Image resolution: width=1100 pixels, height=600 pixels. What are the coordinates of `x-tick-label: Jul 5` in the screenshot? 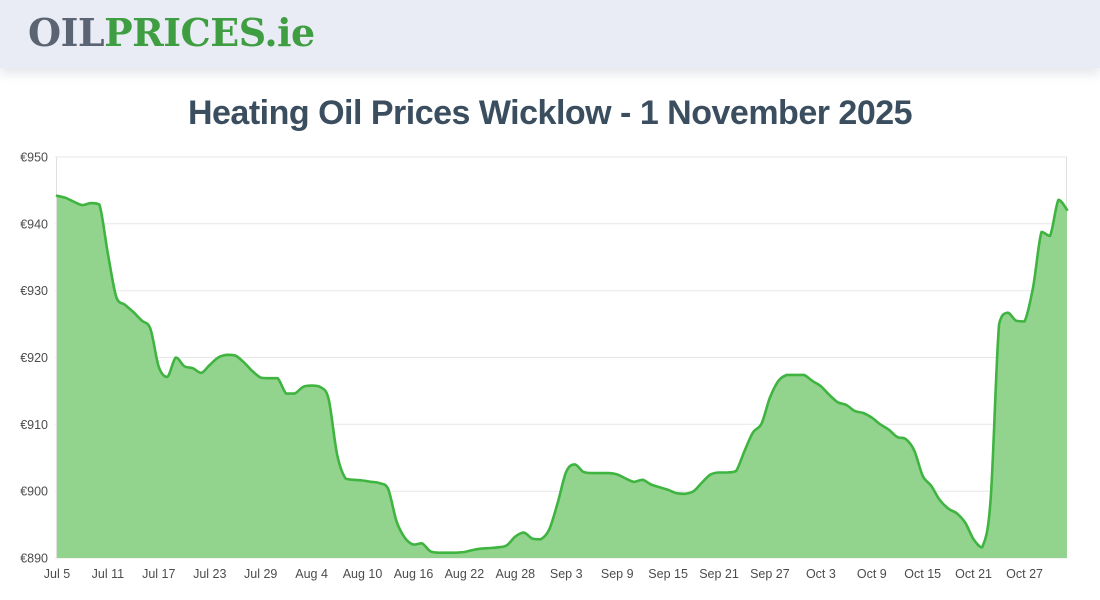 It's located at (57, 574).